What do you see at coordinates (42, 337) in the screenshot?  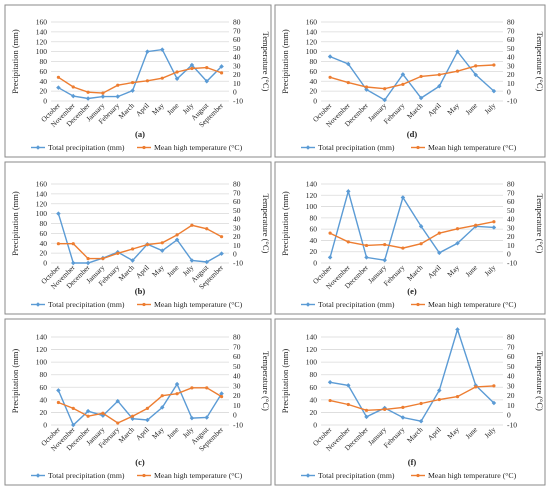 I see `y-left-tick-label: 140` at bounding box center [42, 337].